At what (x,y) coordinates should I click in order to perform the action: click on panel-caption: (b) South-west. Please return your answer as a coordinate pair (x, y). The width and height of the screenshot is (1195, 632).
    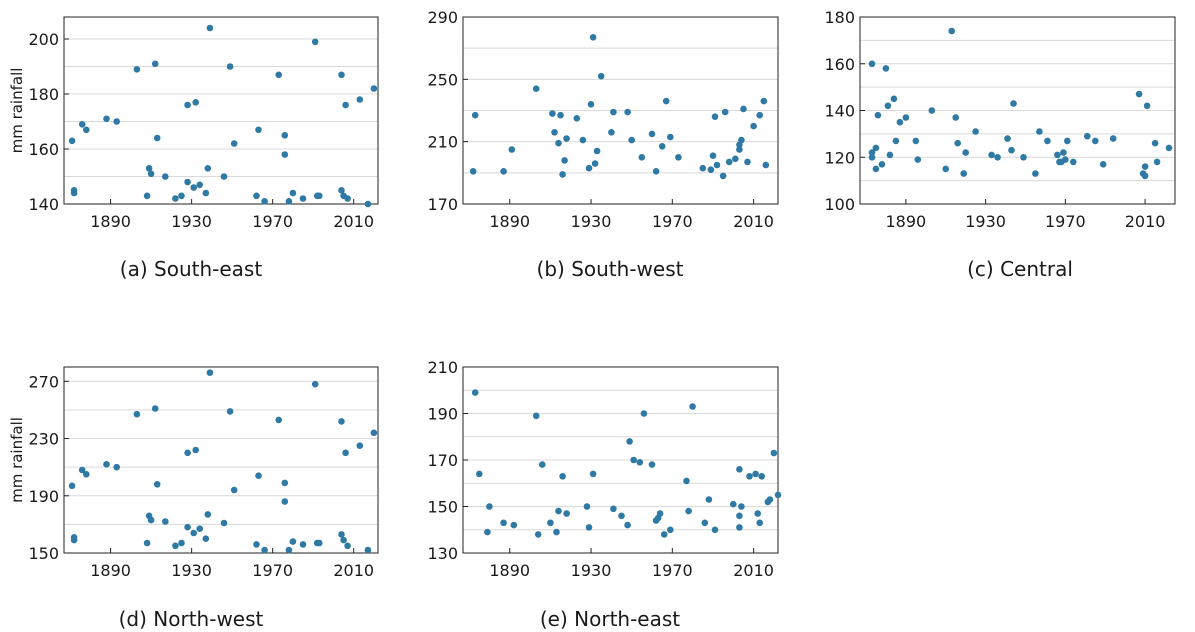
    Looking at the image, I should click on (610, 269).